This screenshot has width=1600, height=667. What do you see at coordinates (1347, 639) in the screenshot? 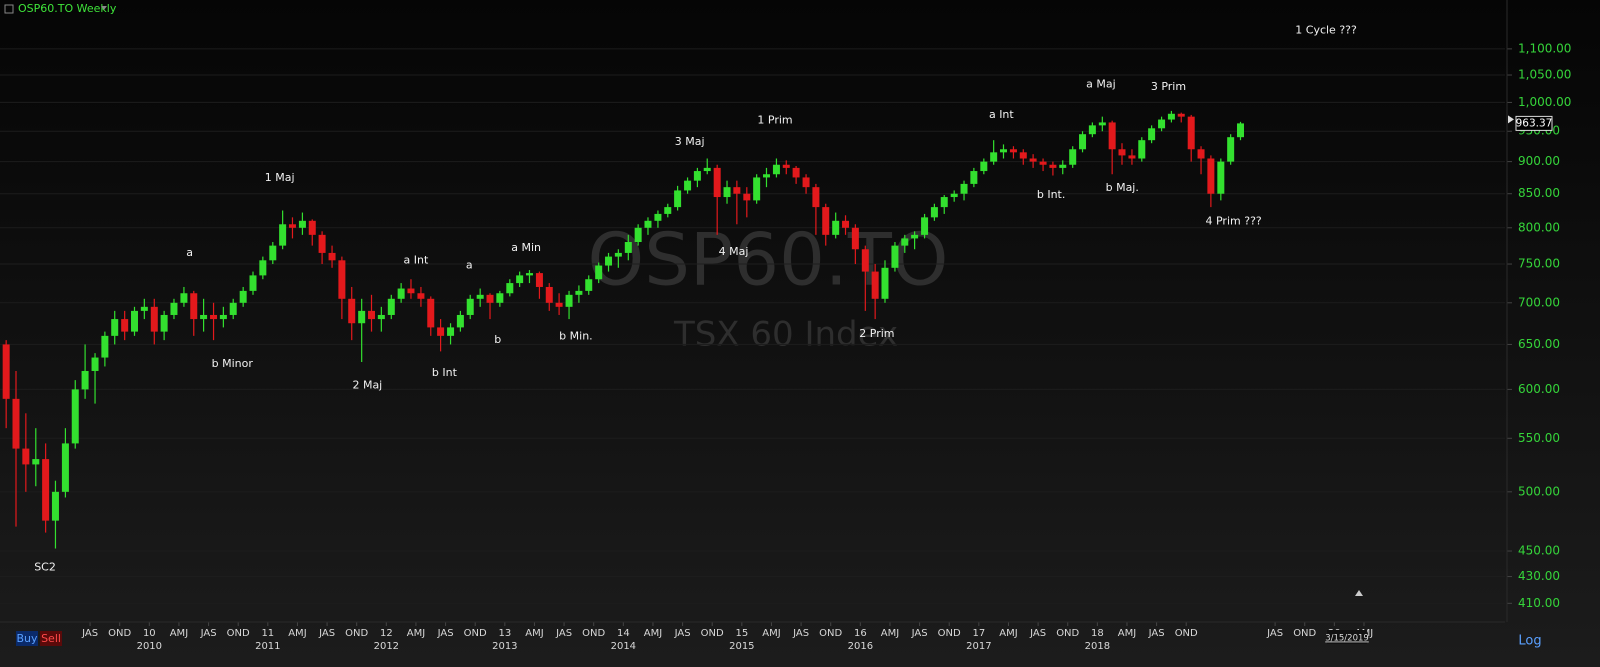
I see `last-date: 3/15/2019` at bounding box center [1347, 639].